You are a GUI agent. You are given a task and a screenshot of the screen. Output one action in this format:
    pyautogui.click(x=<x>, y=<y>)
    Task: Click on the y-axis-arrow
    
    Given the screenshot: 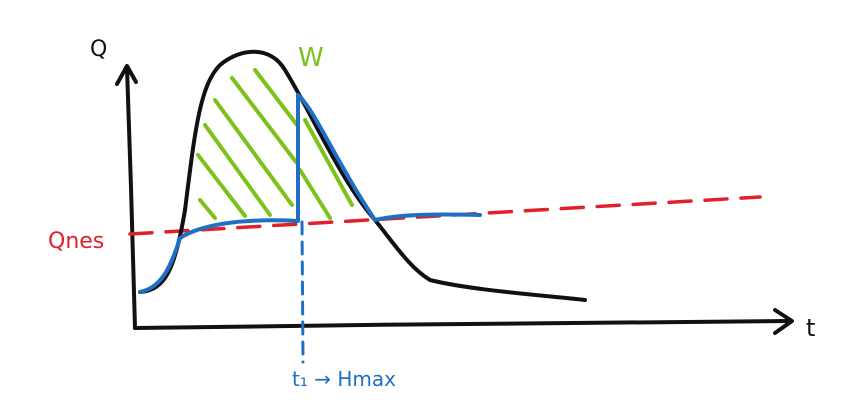 What is the action you would take?
    pyautogui.click(x=126, y=75)
    